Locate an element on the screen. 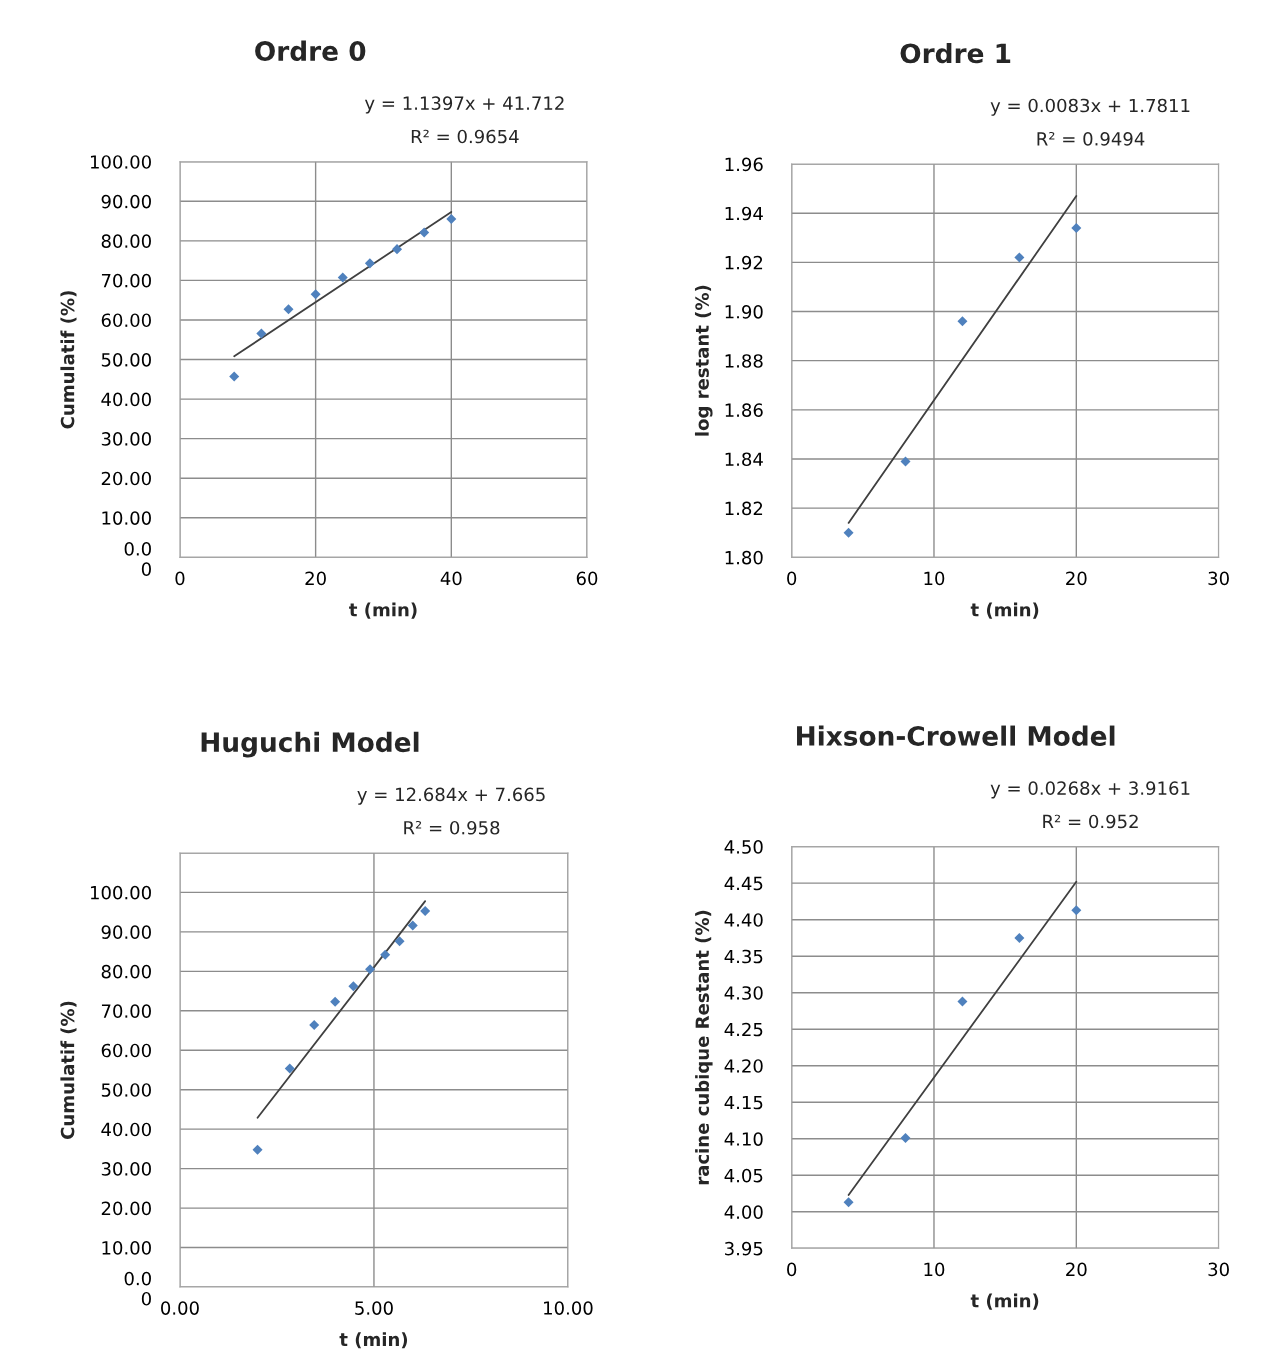 This screenshot has width=1261, height=1368. chart-title: Ordre 1 is located at coordinates (955, 53).